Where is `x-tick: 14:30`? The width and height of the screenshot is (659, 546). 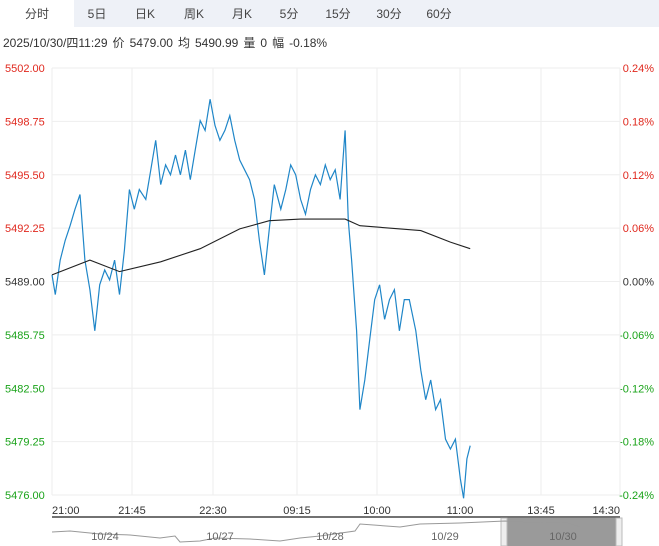 x-tick: 14:30 is located at coordinates (606, 511).